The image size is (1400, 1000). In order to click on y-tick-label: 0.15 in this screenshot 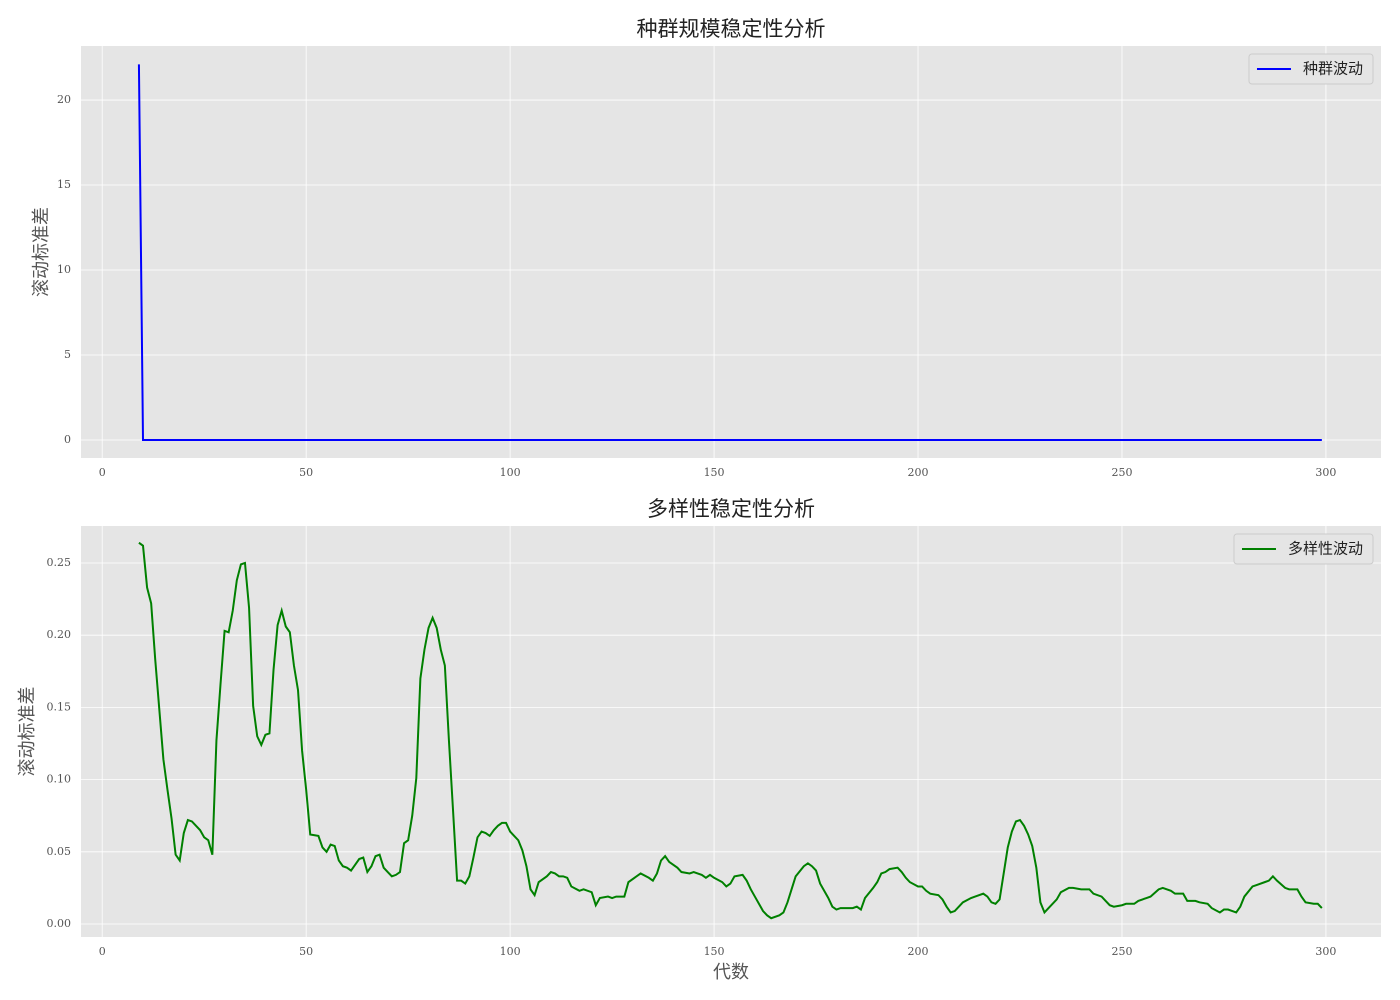, I will do `click(59, 706)`.